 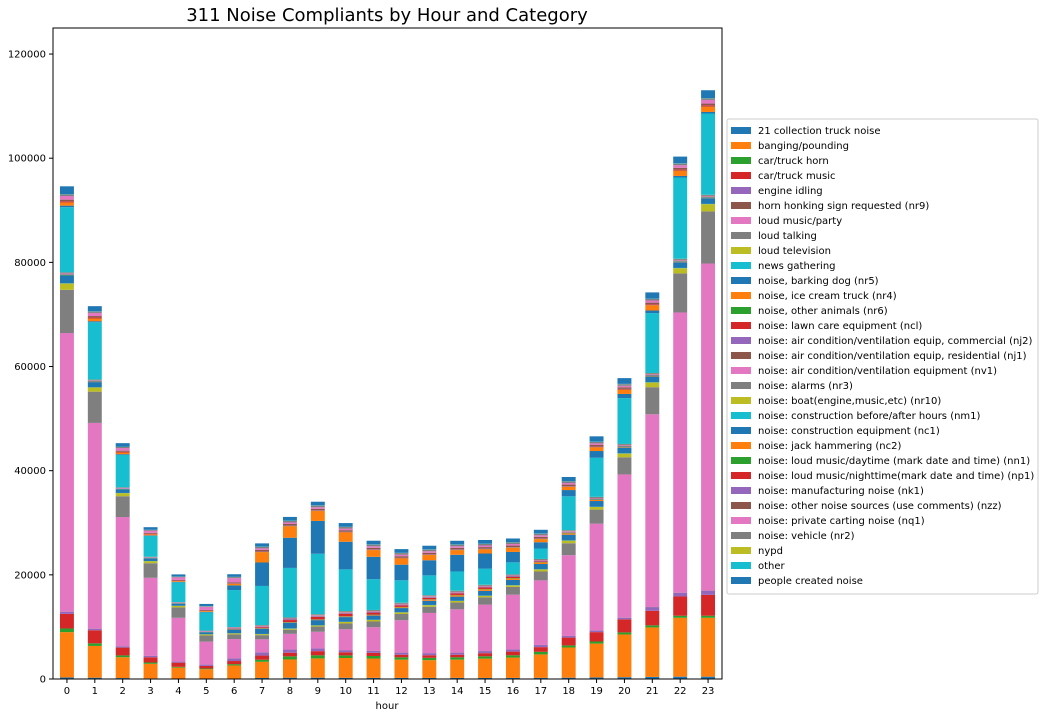 I want to click on y-tick-label: 120000, so click(x=27, y=55).